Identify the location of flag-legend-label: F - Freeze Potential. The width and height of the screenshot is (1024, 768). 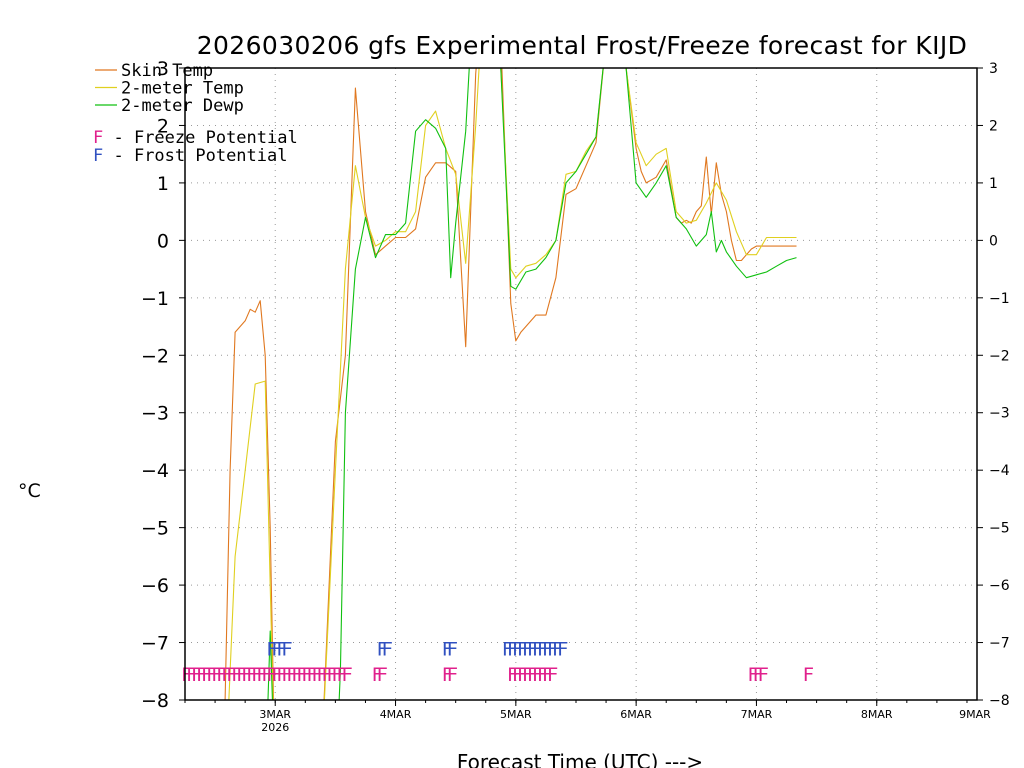
(195, 138).